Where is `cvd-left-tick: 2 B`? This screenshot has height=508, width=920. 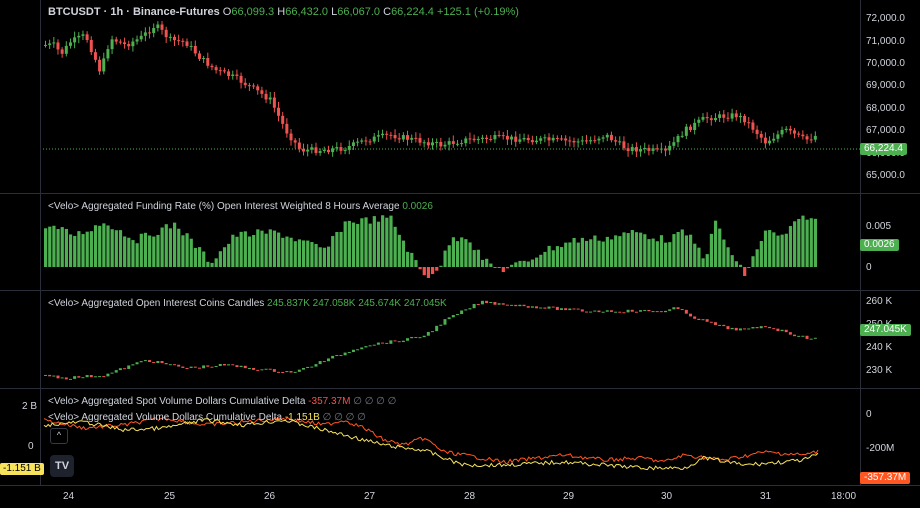
cvd-left-tick: 2 B is located at coordinates (30, 406).